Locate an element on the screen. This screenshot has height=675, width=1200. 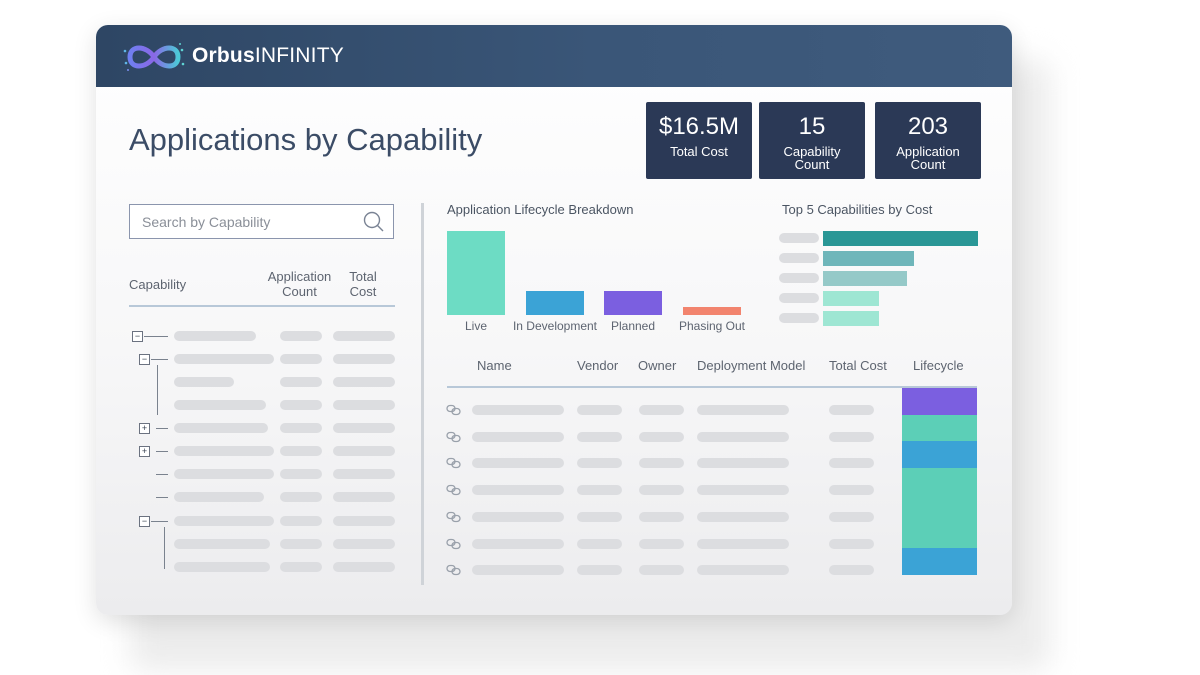
search-icon is located at coordinates (374, 222).